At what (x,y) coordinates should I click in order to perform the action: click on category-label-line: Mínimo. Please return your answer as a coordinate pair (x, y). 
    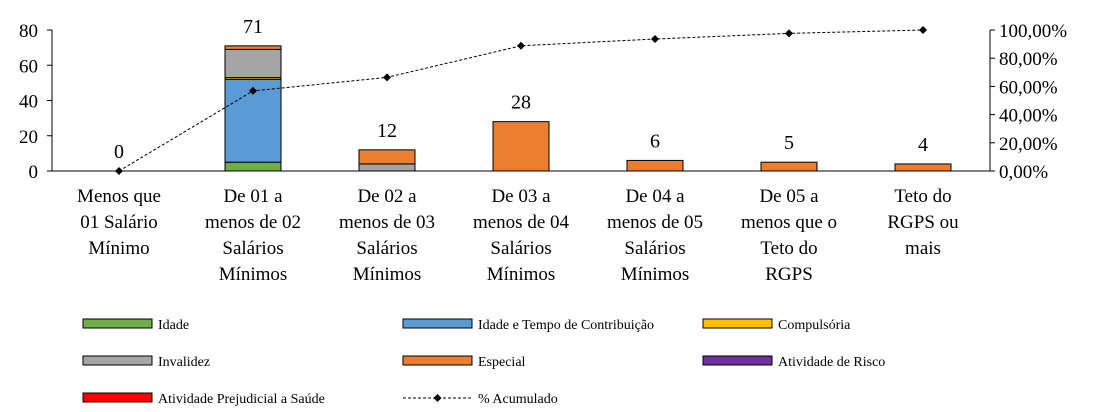
    Looking at the image, I should click on (118, 248).